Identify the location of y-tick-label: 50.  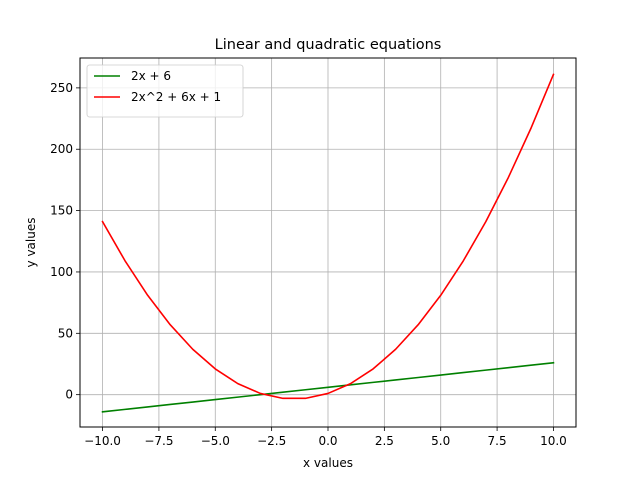
(65, 333).